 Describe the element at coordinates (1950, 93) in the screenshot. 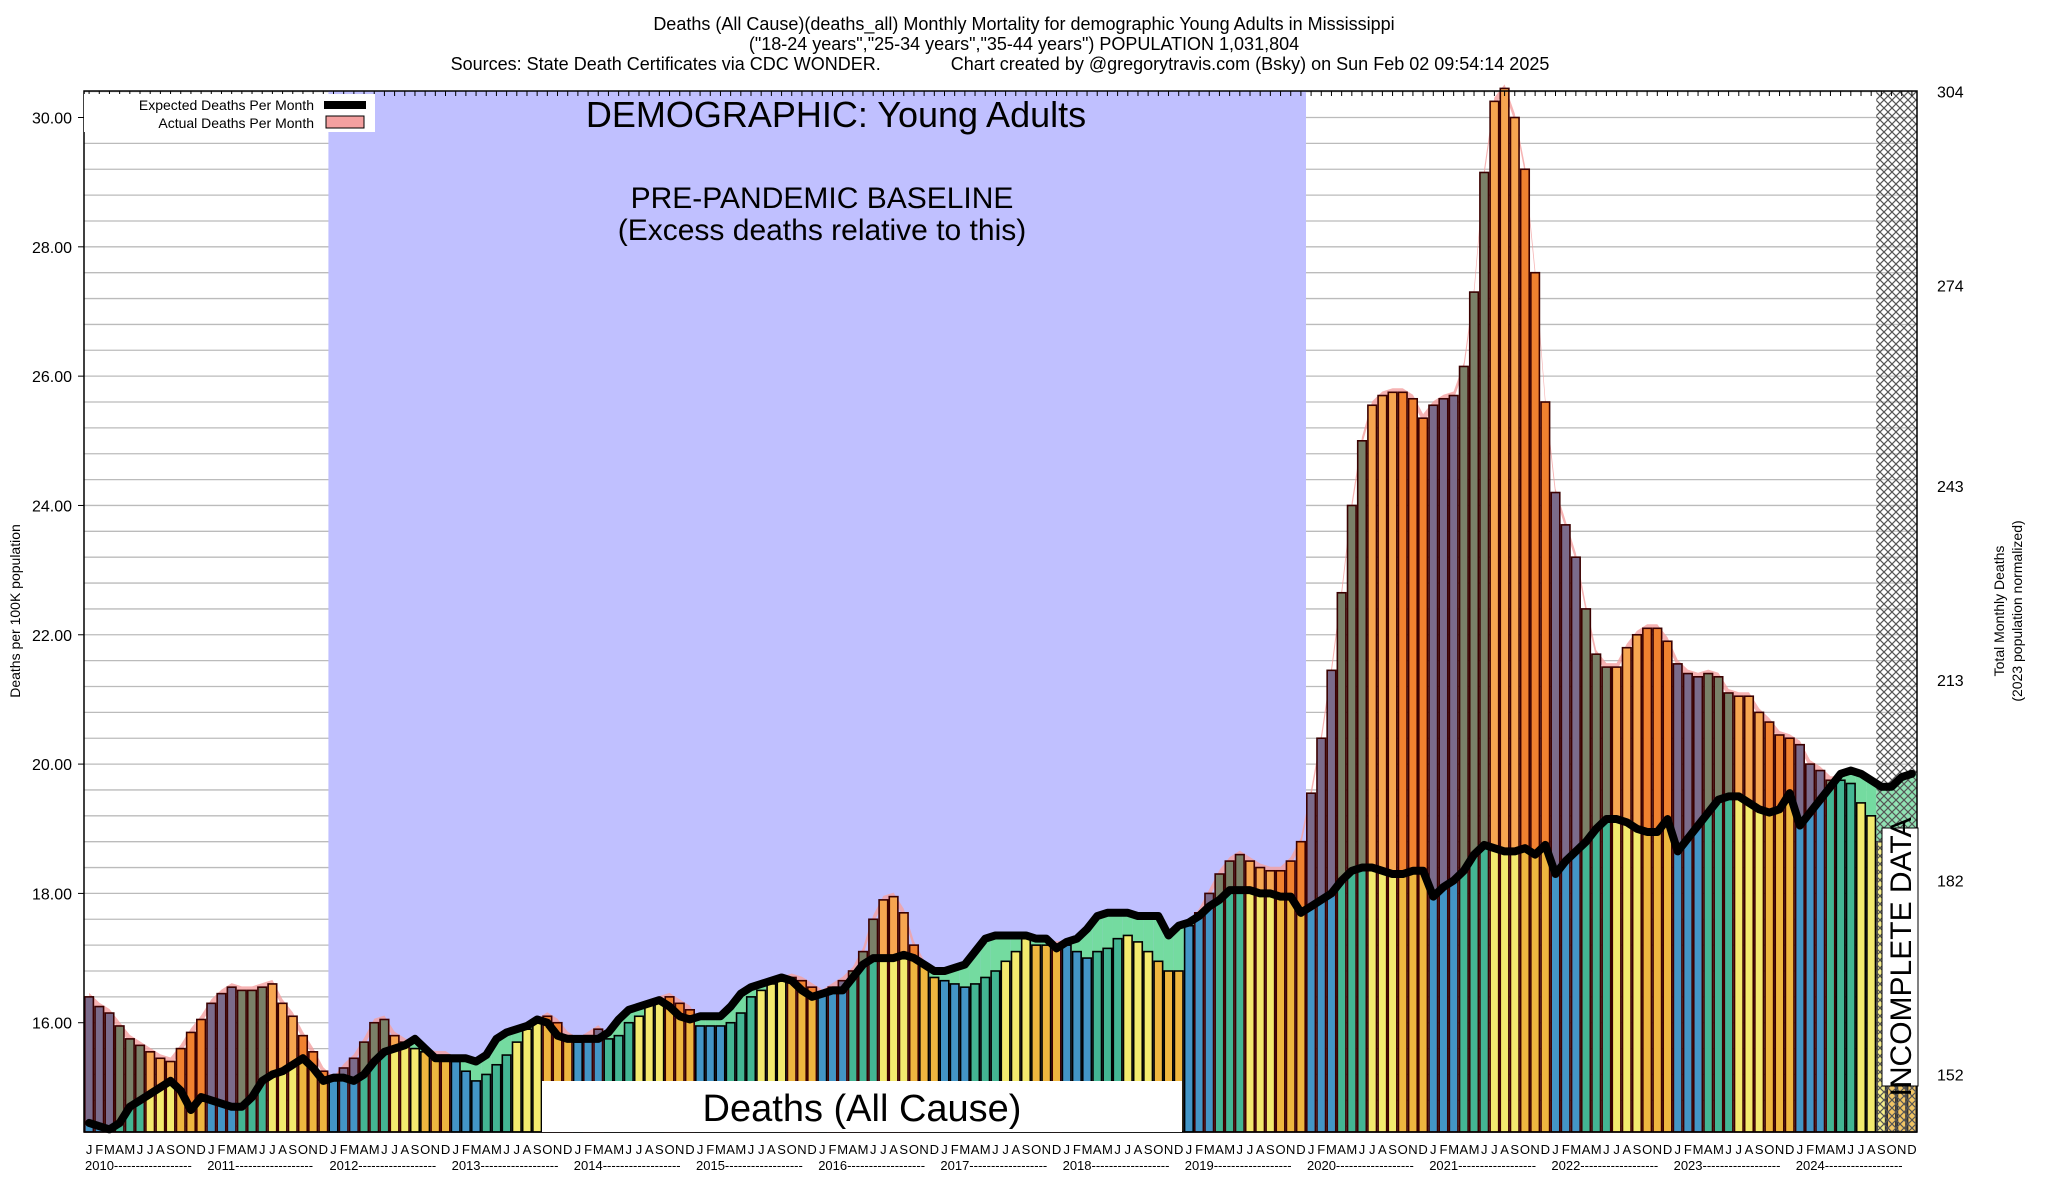

I see `y-right-tick-label: 304` at that location.